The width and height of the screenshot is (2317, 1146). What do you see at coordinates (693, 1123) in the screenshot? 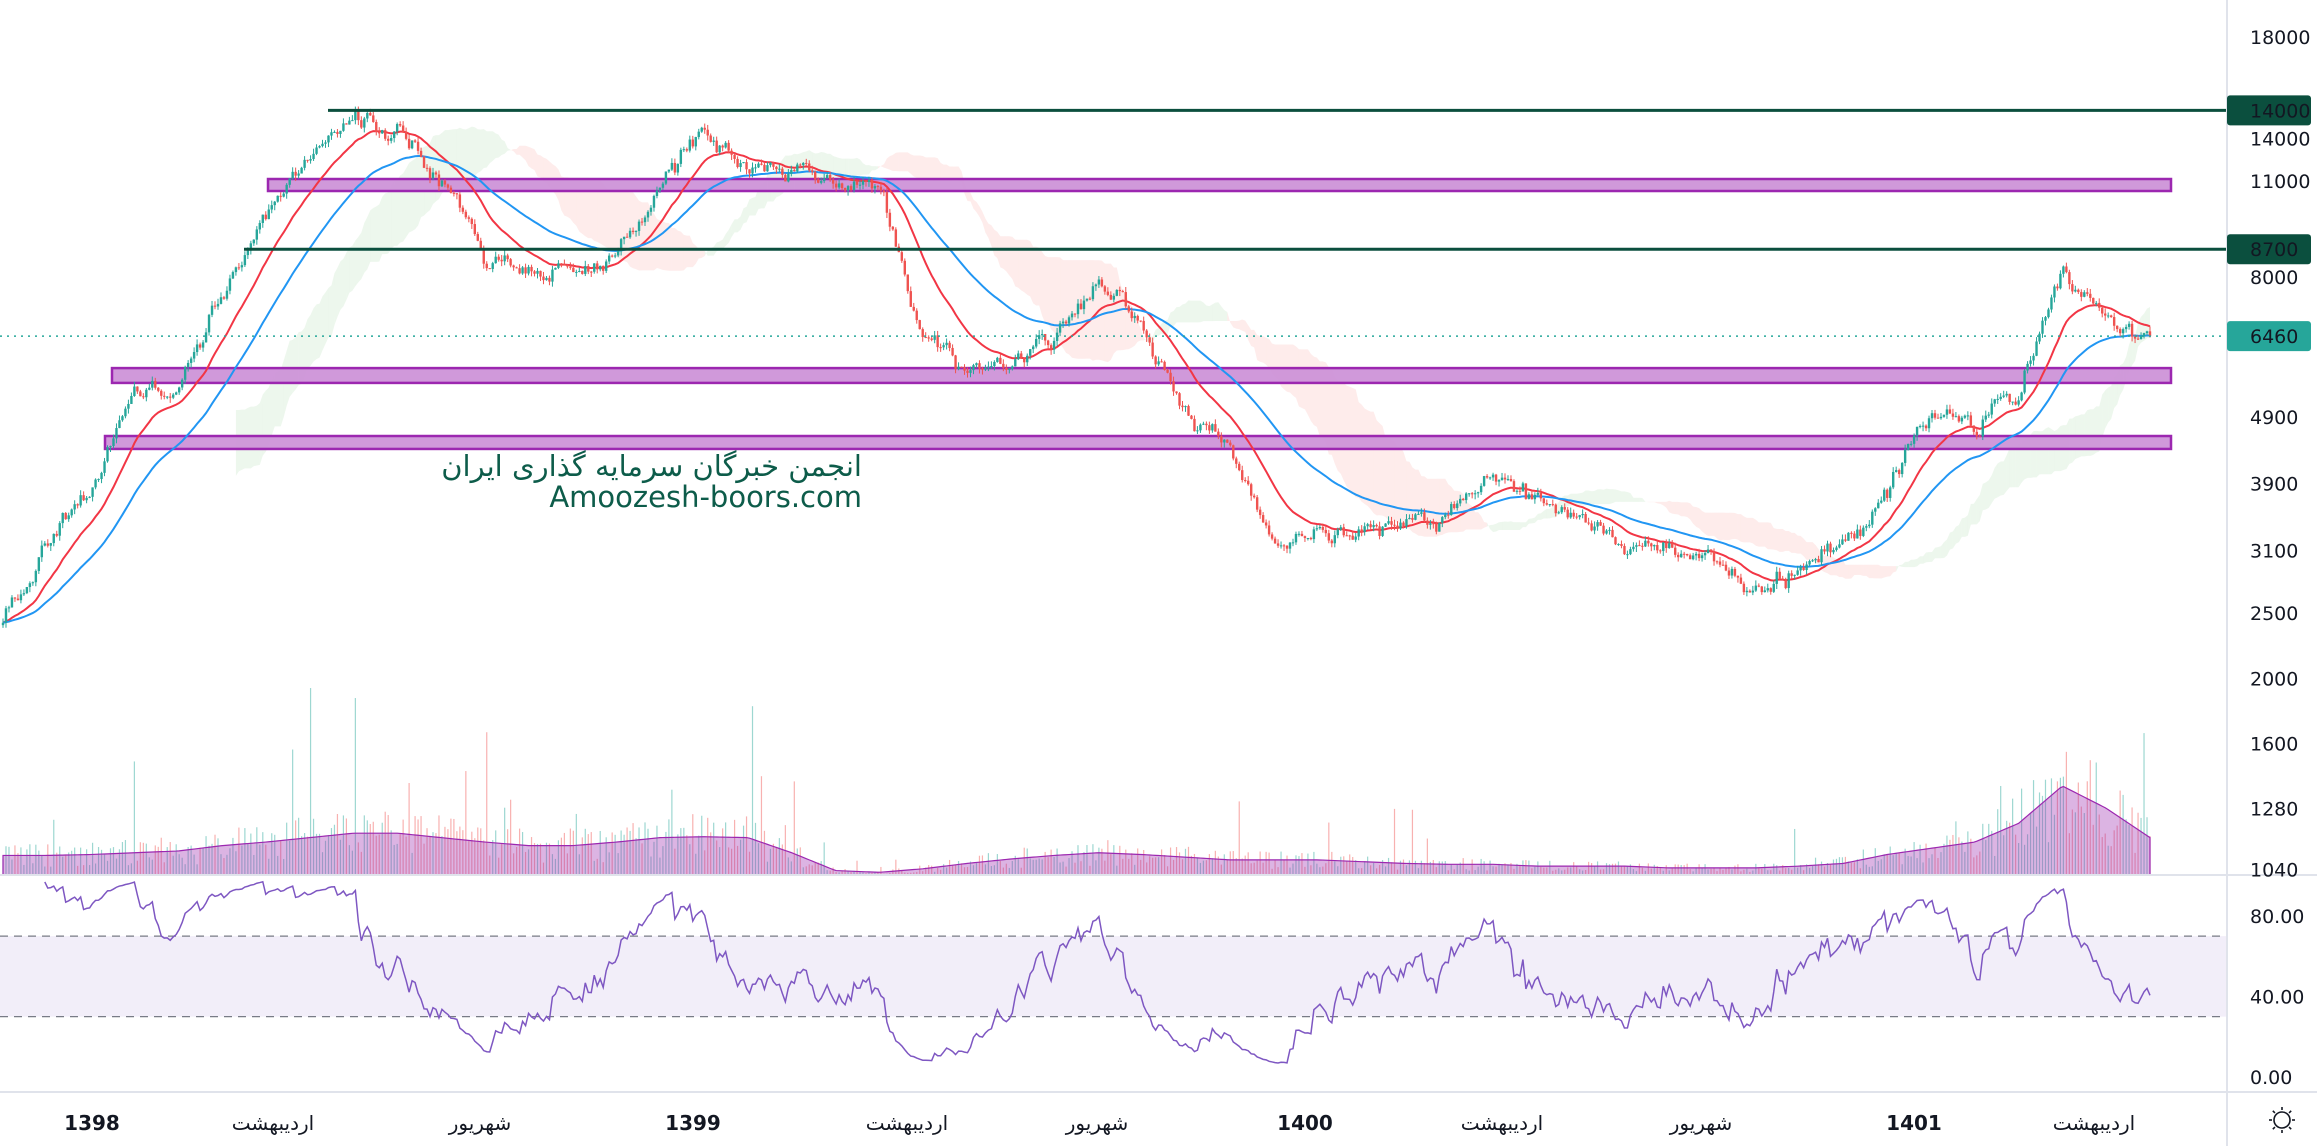
I see `time-axis-label: 1399` at bounding box center [693, 1123].